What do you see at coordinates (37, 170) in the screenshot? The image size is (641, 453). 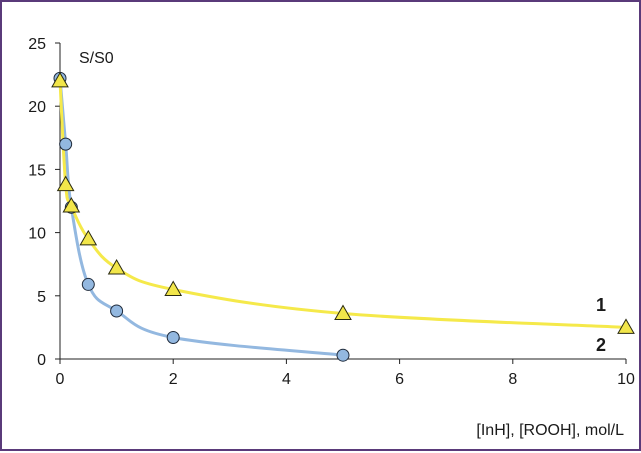 I see `y-tick-label: 15` at bounding box center [37, 170].